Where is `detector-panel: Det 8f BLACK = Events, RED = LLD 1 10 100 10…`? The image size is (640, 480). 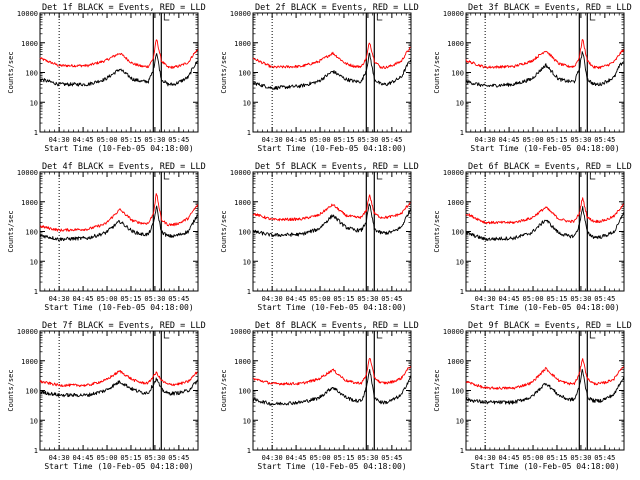
detector-panel: Det 8f BLACK = Events, RED = LLD 1 10 100 10… is located at coordinates (319, 396).